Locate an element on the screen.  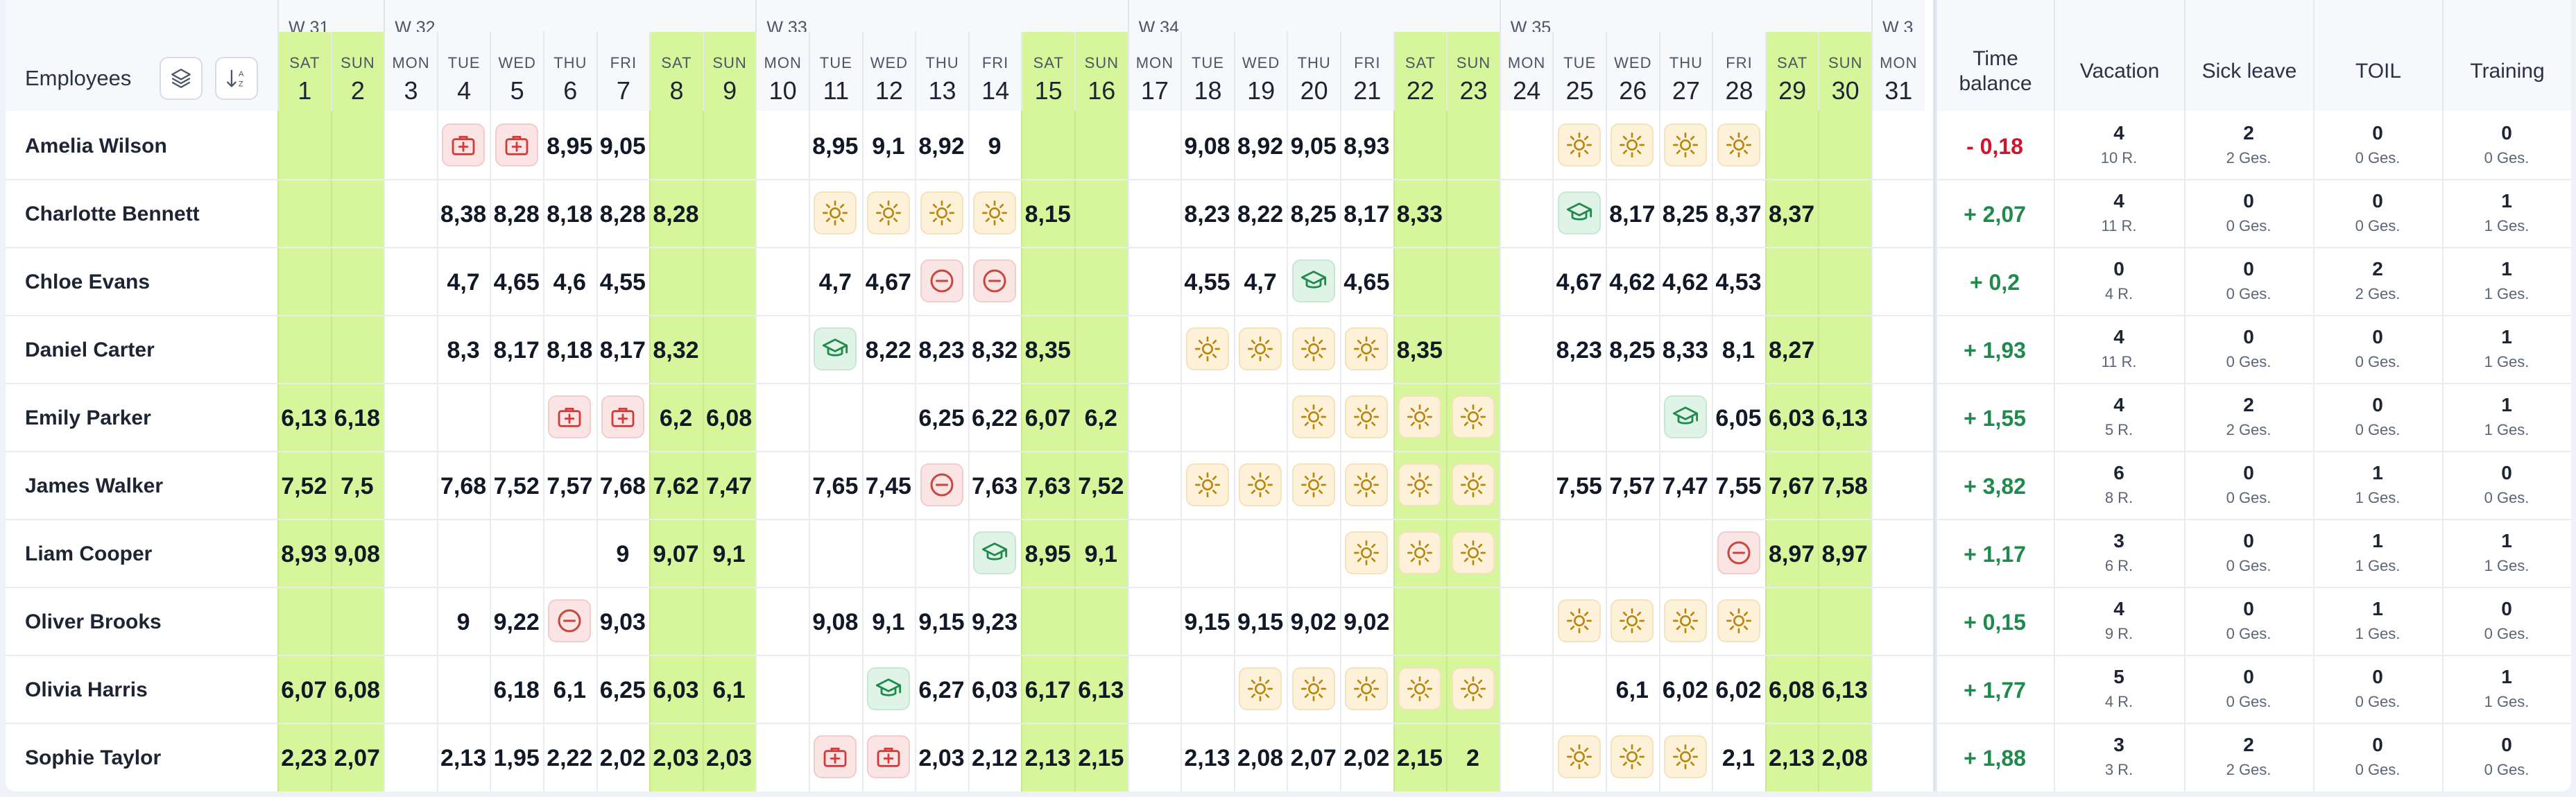
hours-value: 7,45 is located at coordinates (888, 486).